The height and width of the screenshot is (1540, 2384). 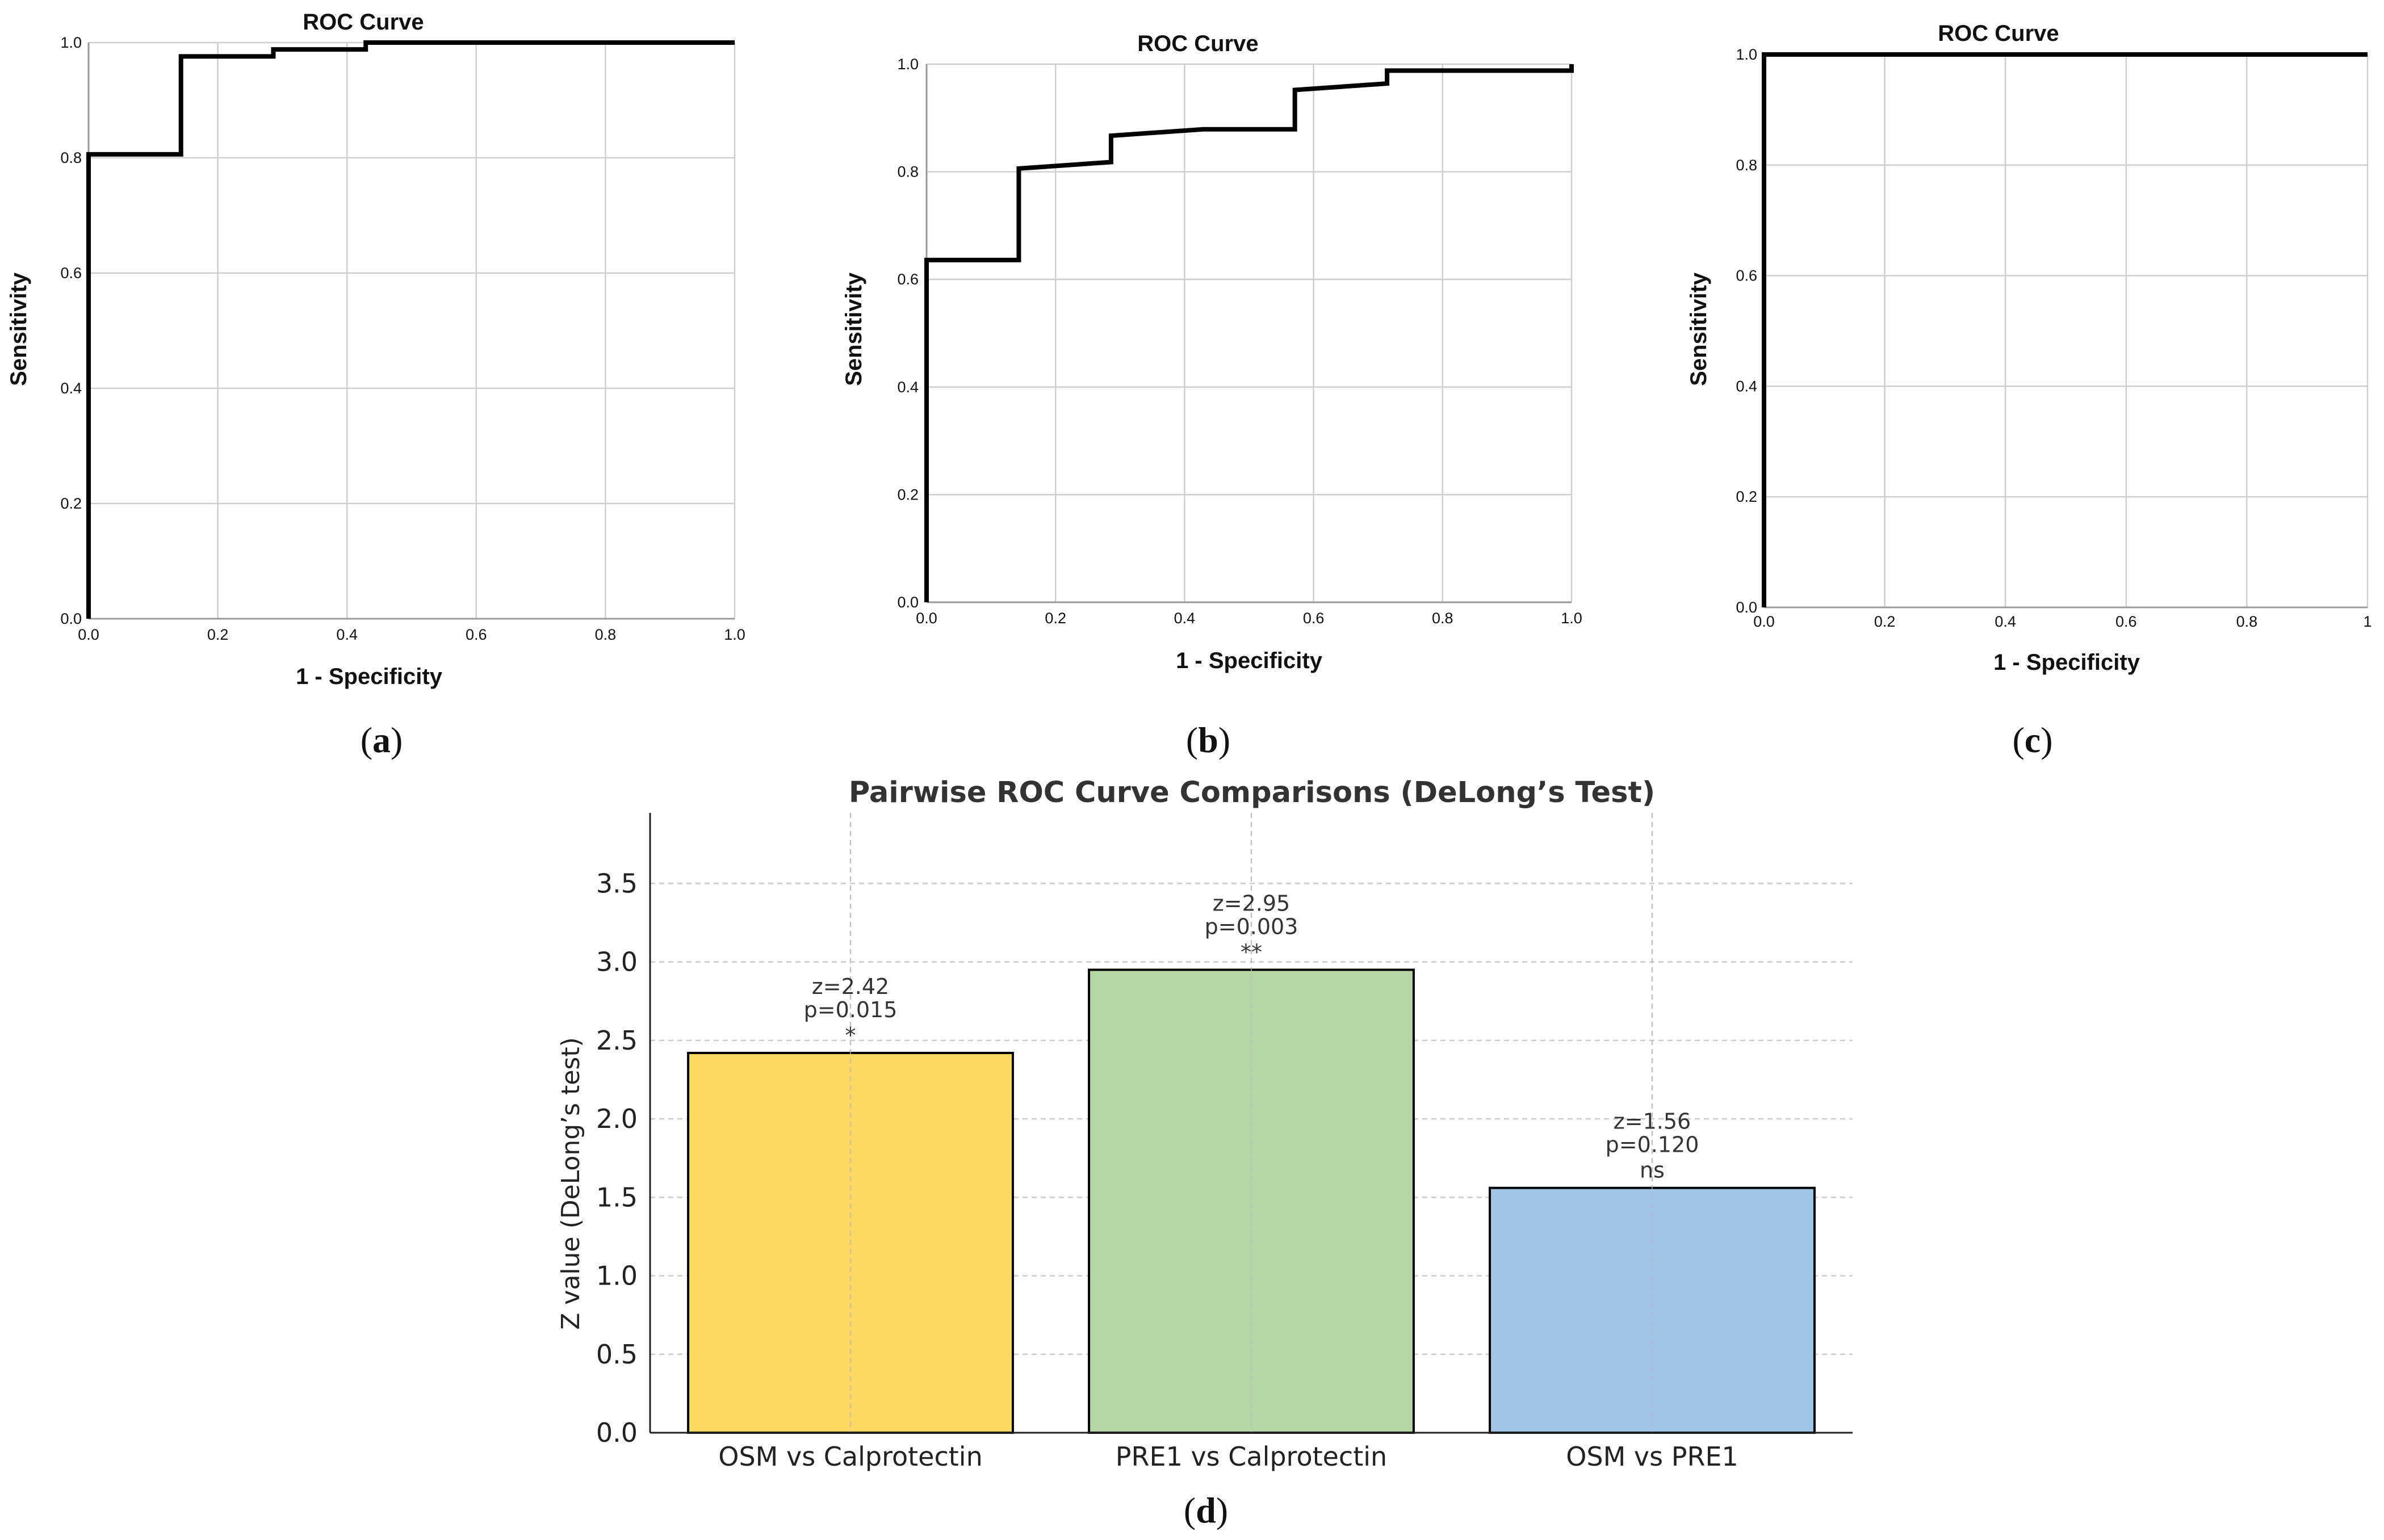 I want to click on roc-curve-a, so click(x=410, y=329).